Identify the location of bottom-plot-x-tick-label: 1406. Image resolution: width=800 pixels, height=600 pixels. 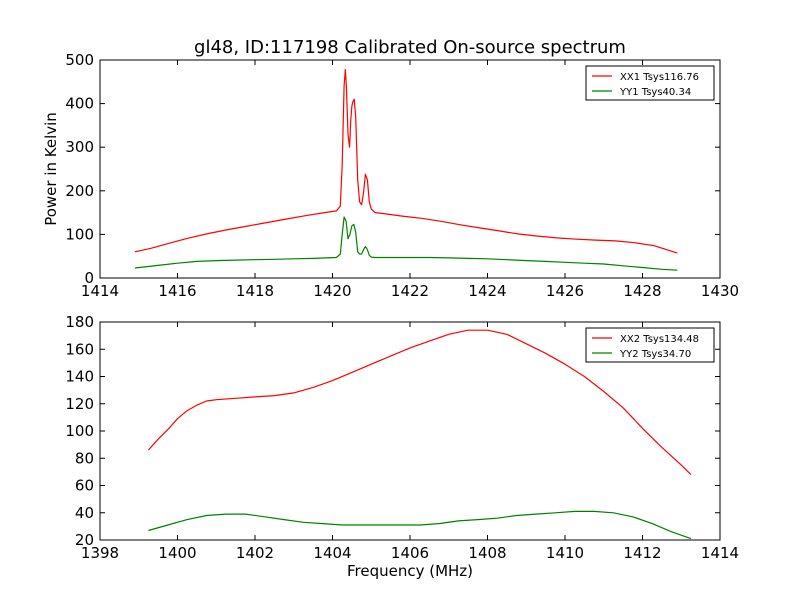
(410, 553).